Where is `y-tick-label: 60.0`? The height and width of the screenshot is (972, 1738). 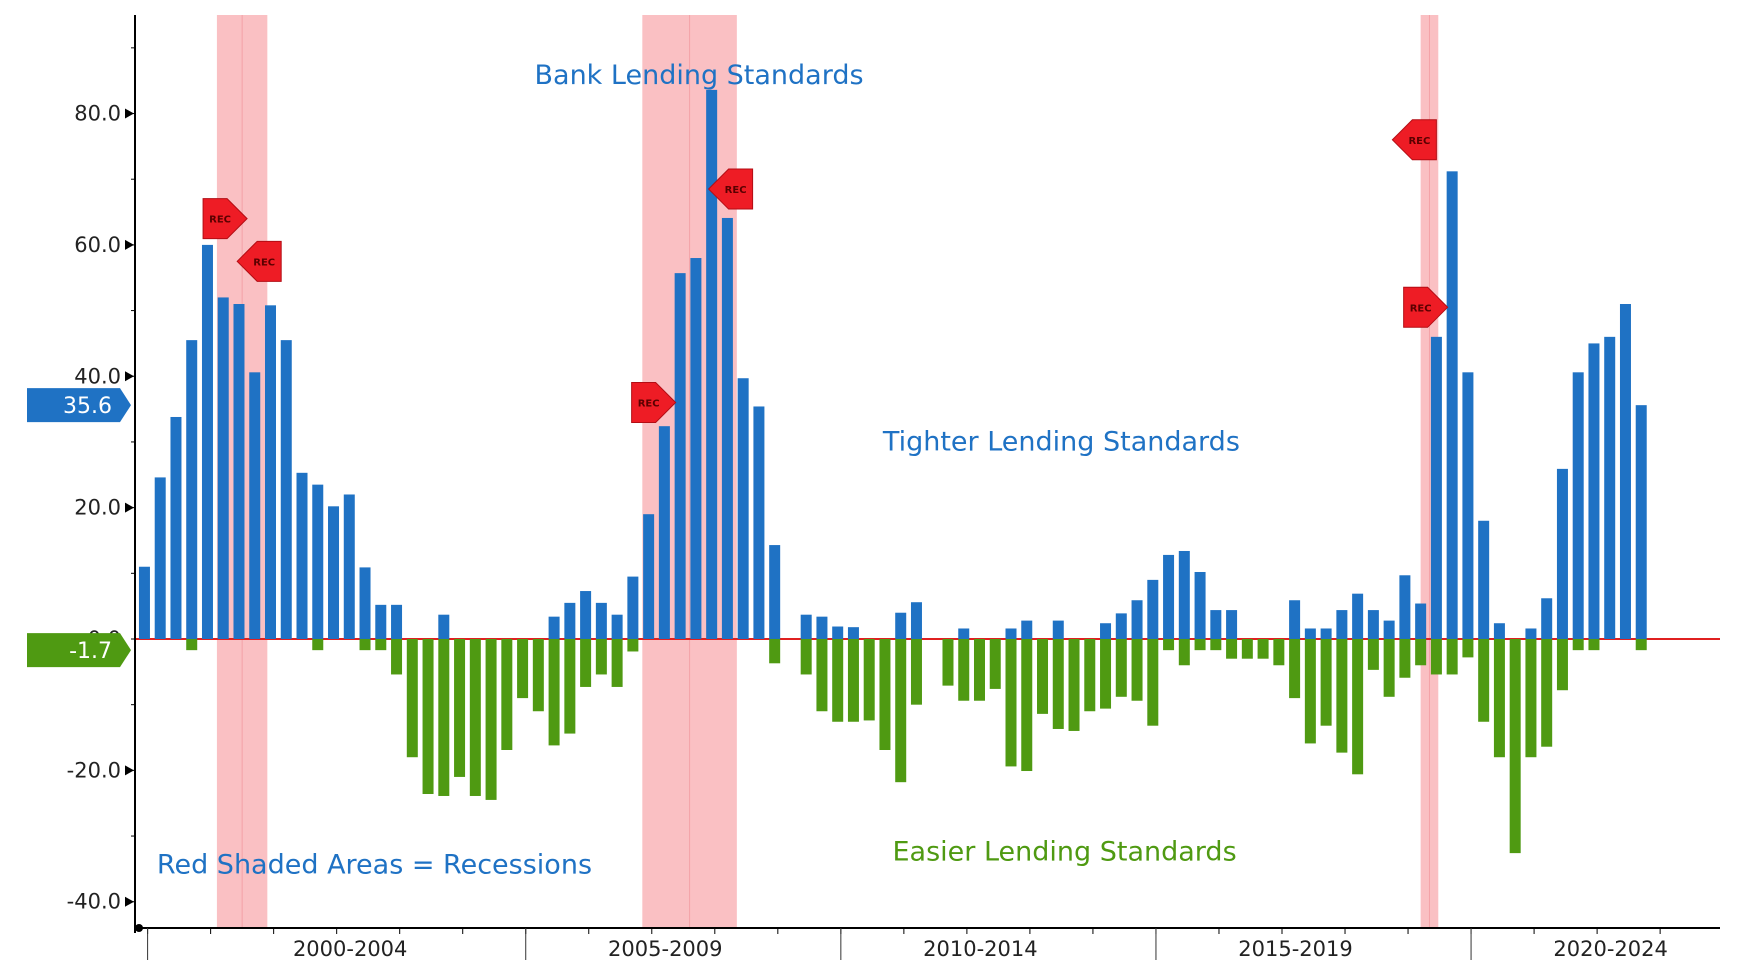 y-tick-label: 60.0 is located at coordinates (97, 245).